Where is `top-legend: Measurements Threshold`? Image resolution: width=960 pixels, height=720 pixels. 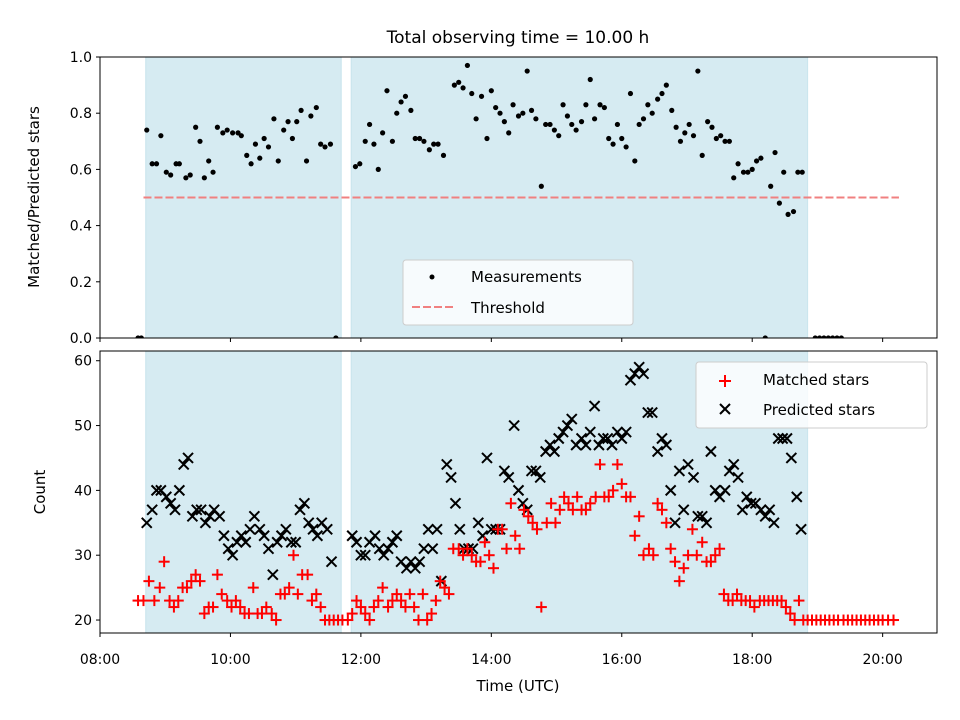 top-legend: Measurements Threshold is located at coordinates (518, 292).